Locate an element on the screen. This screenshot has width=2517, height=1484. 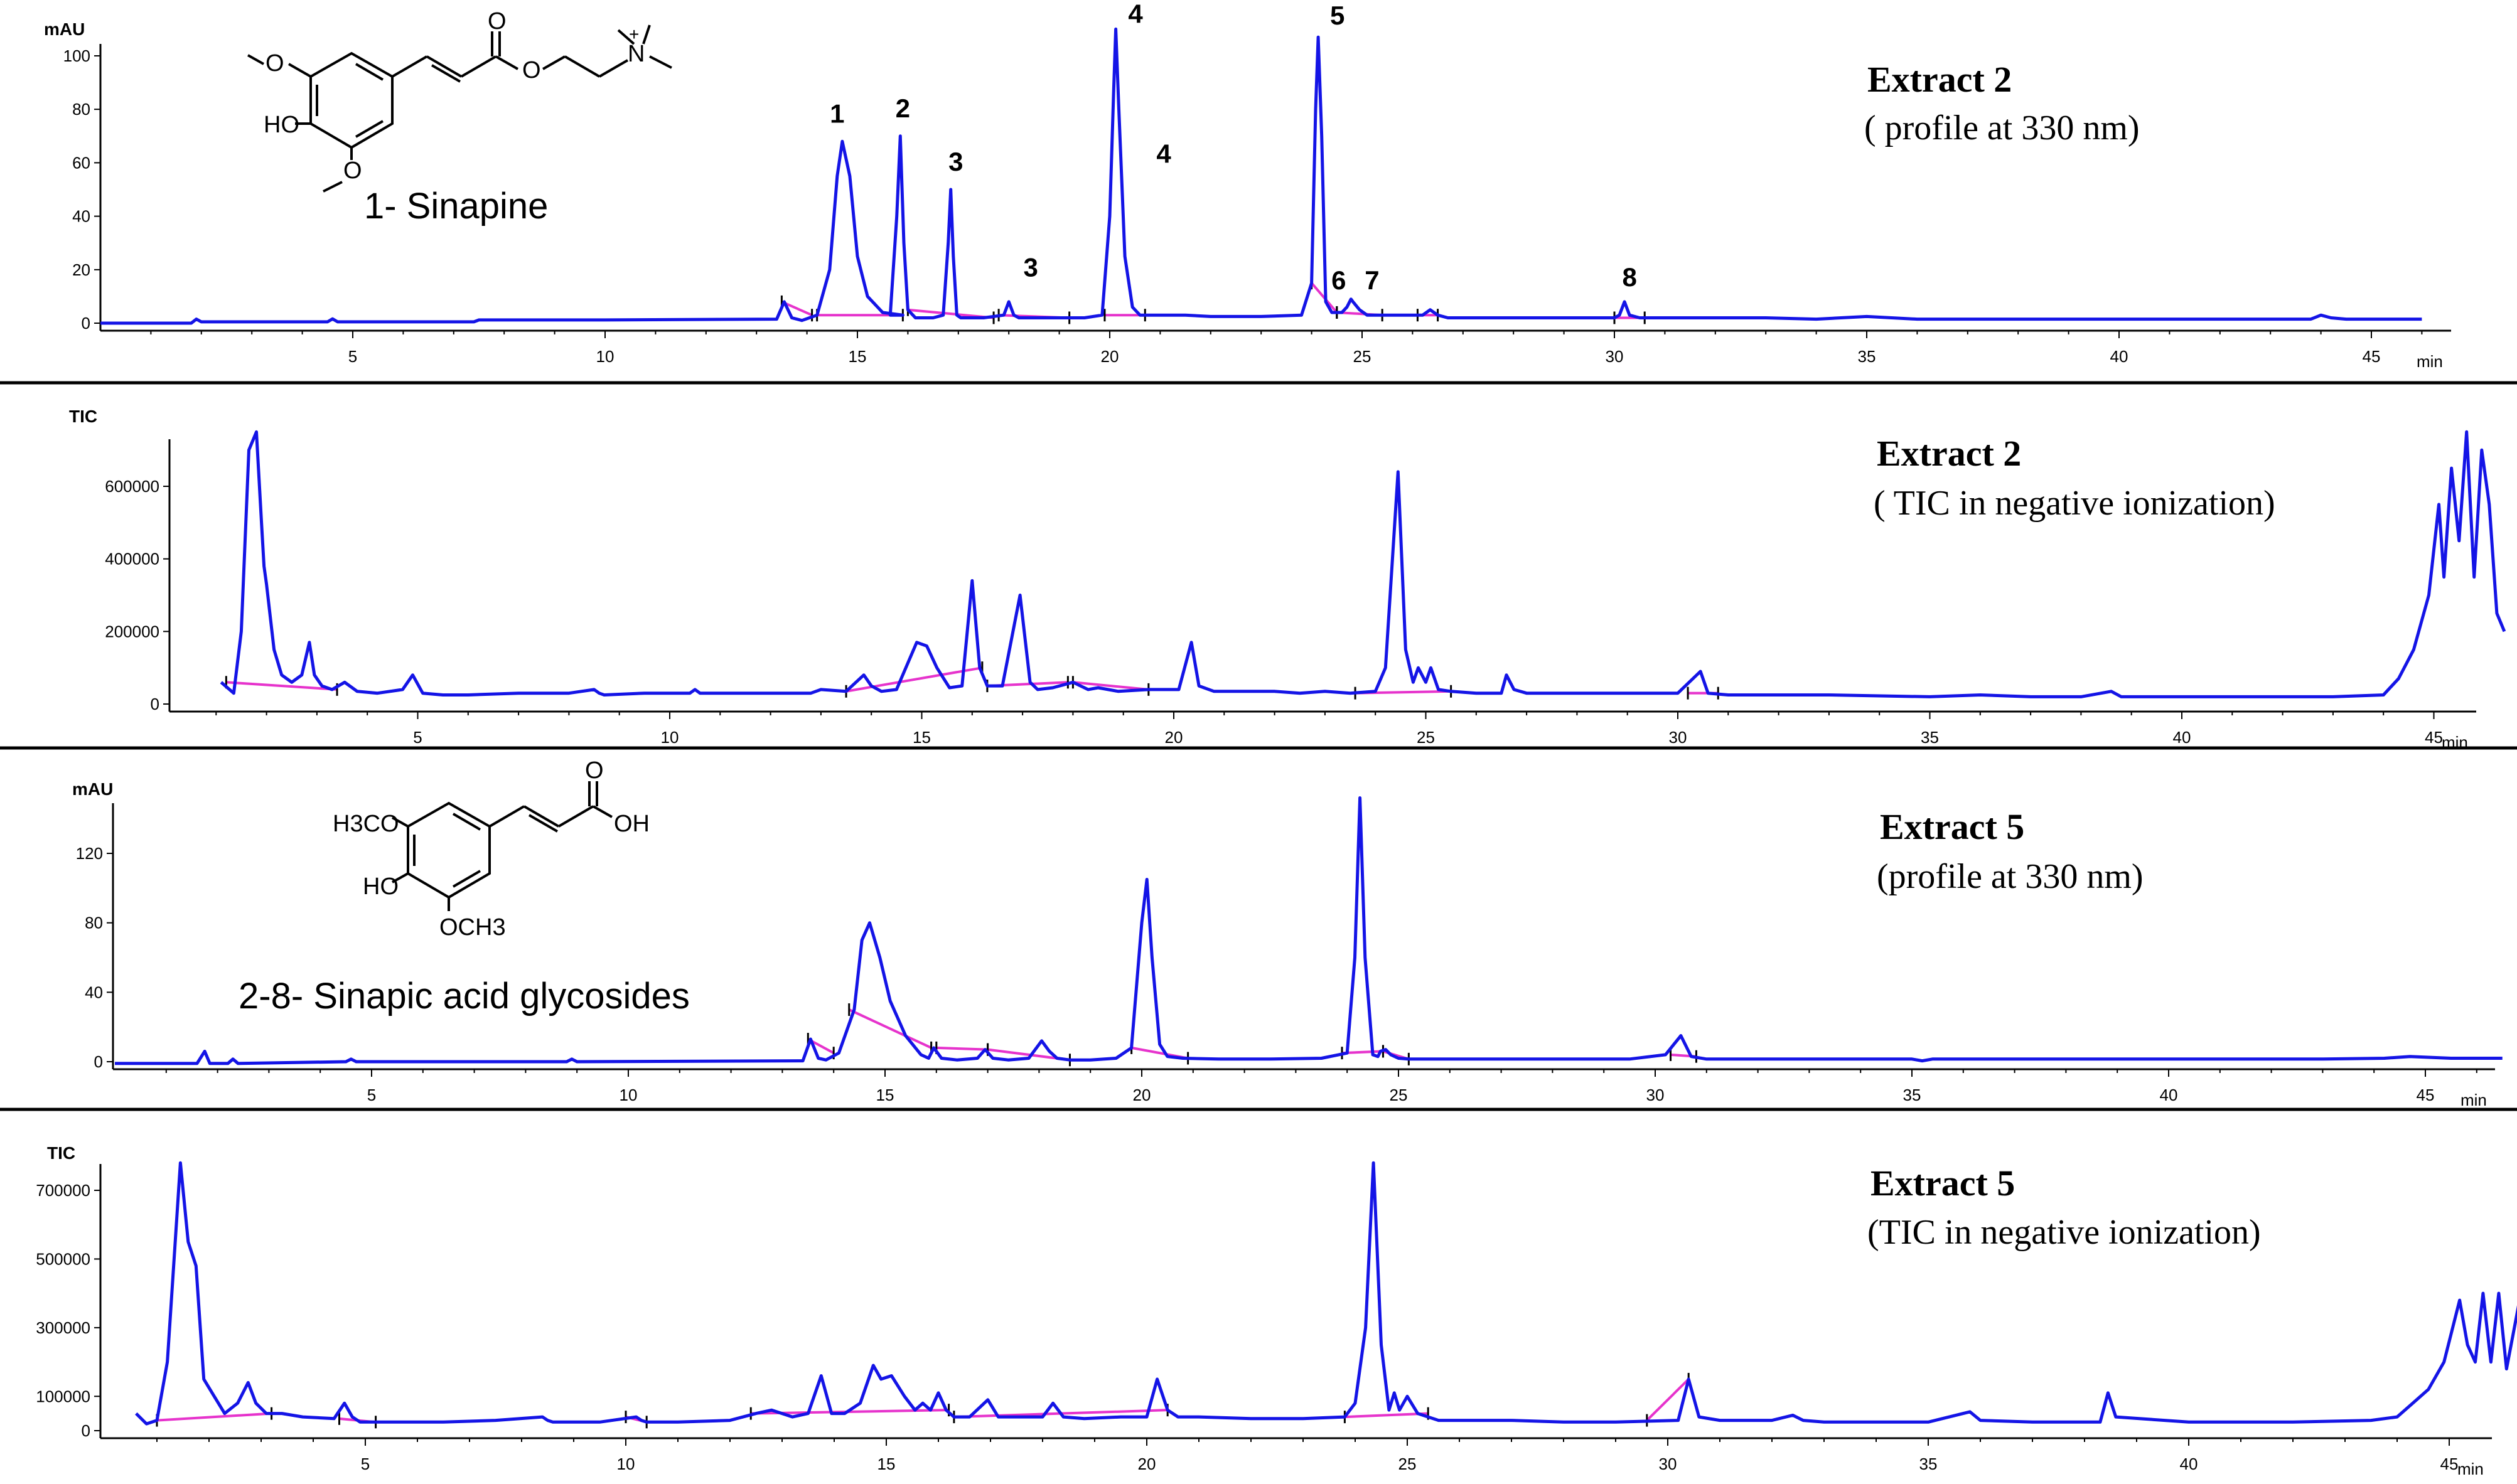
sinapine-charge: + is located at coordinates (634, 34).